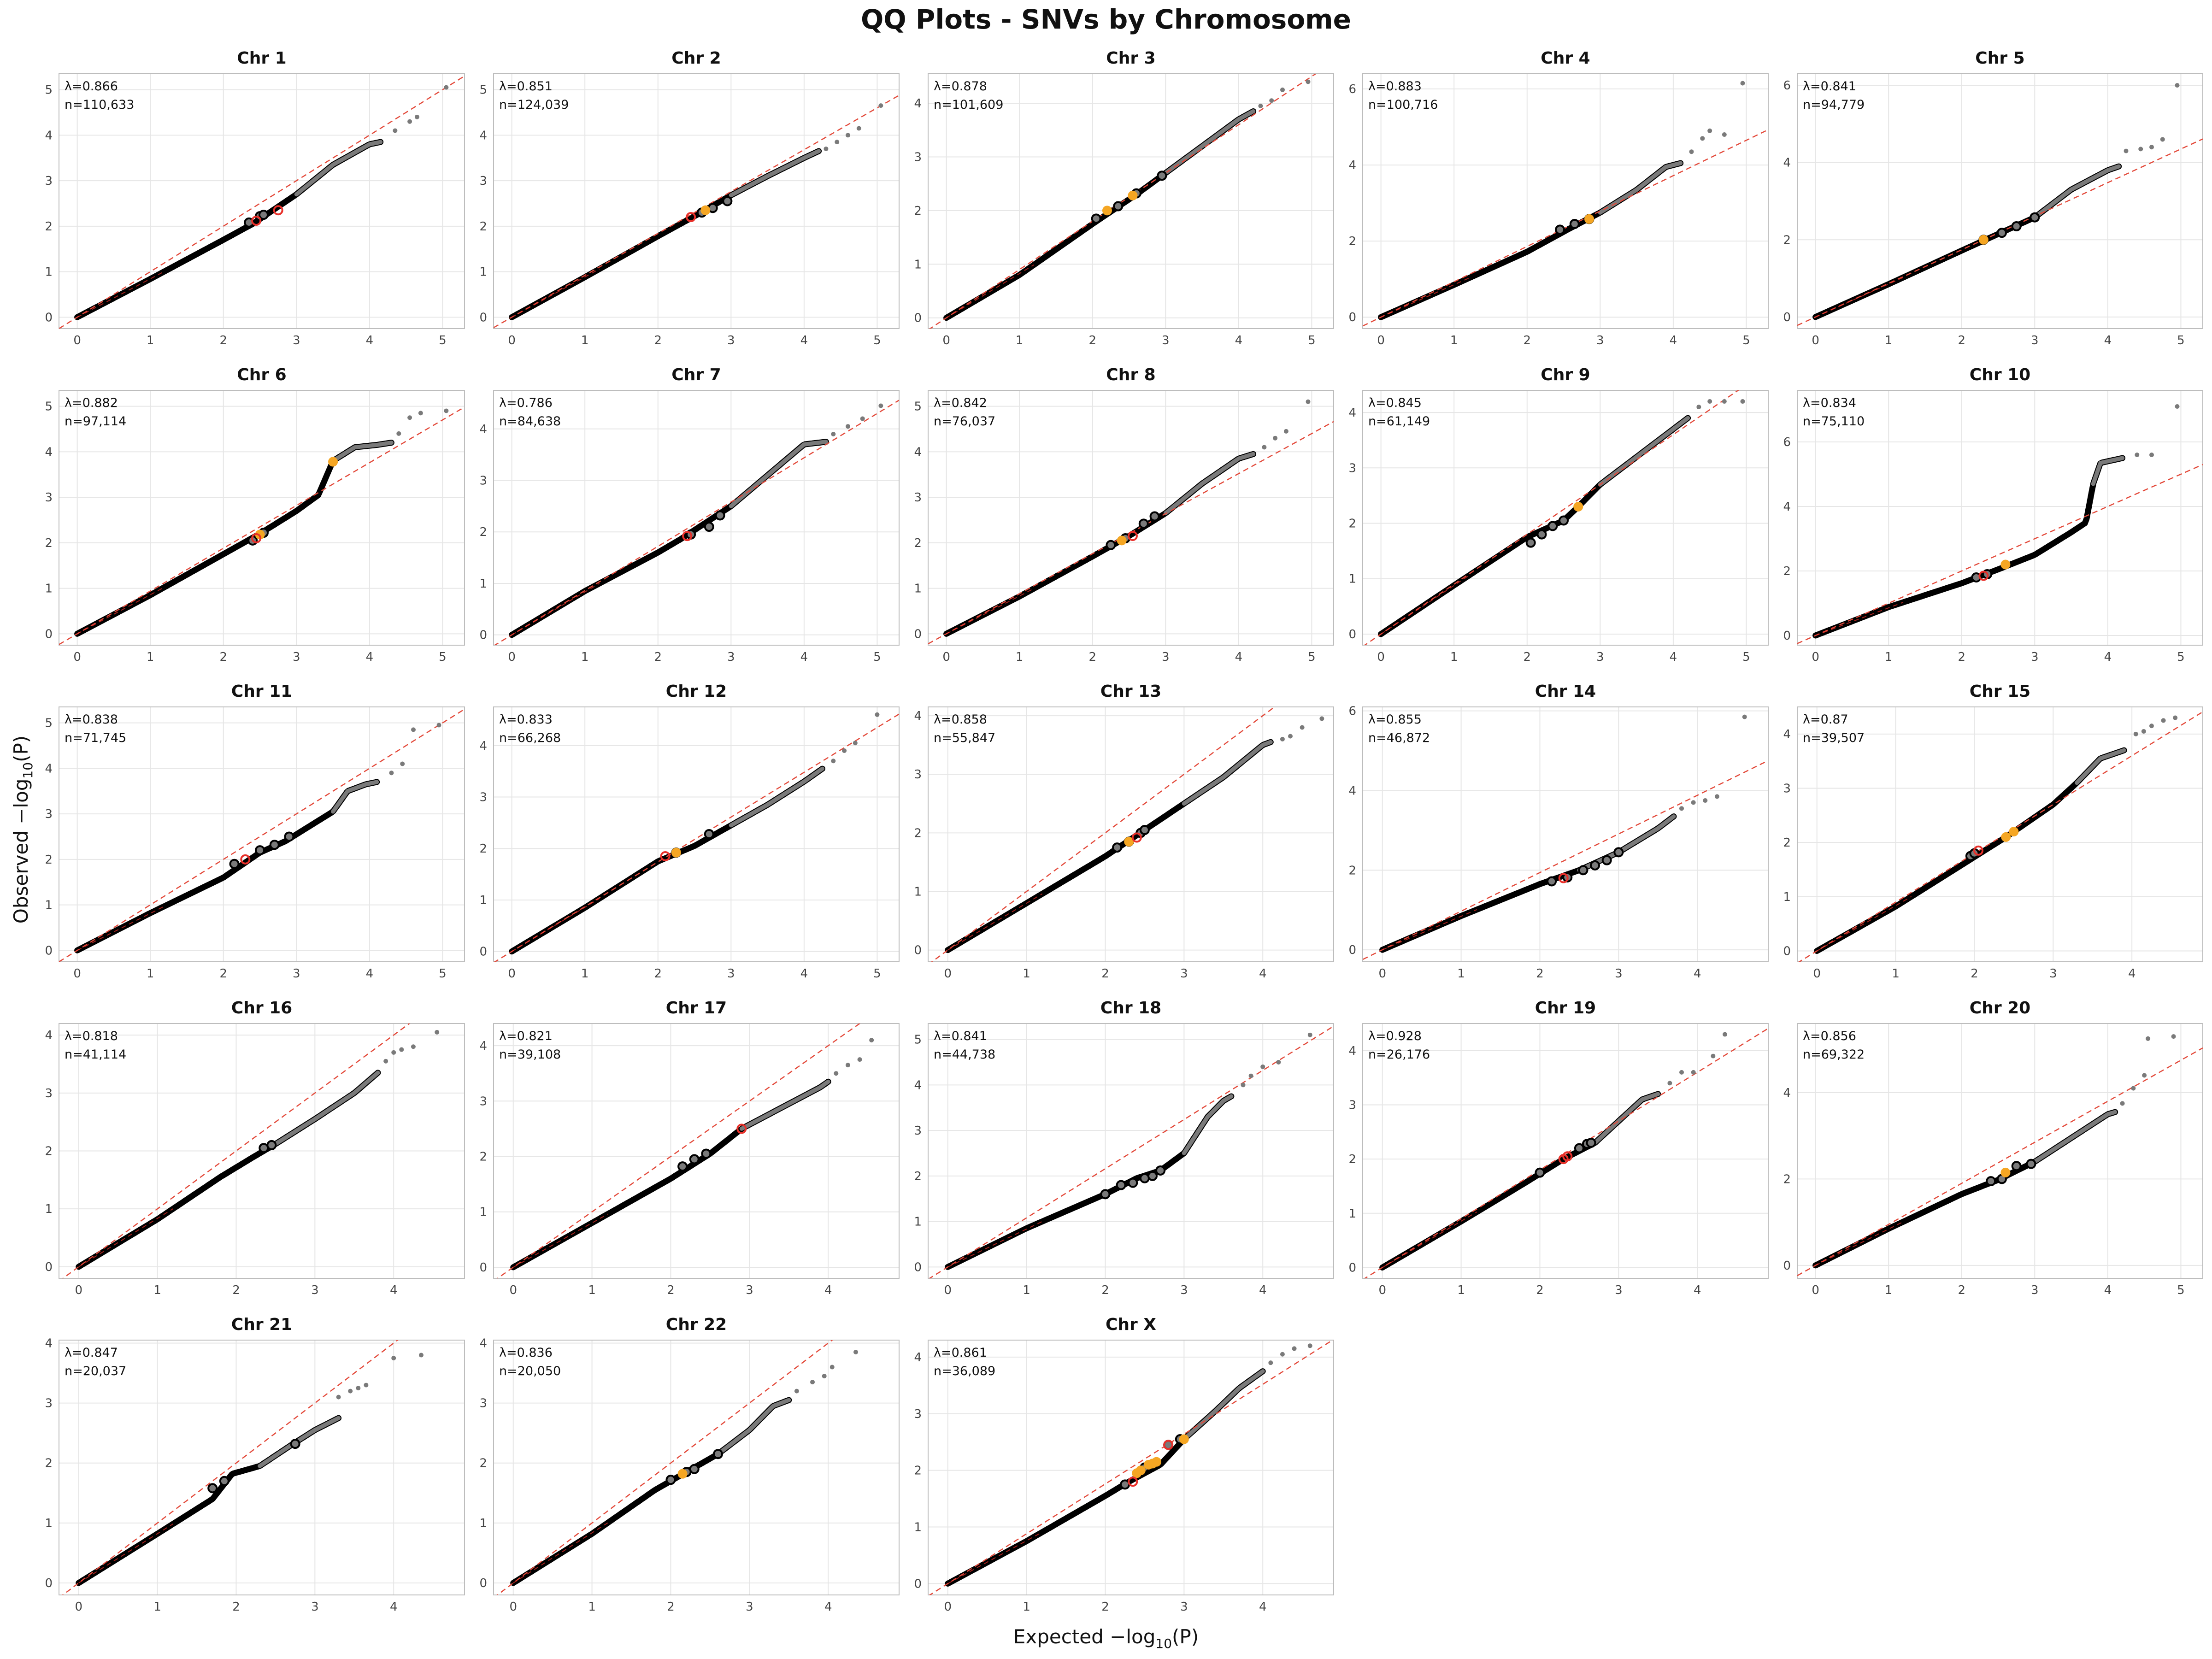  What do you see at coordinates (255, 198) in the screenshot?
I see `qq-panel-chr-1: 0 1 2 3 4 5 0 1 2 3 4 5 Chr 1 λ=0.866 n=110,633` at bounding box center [255, 198].